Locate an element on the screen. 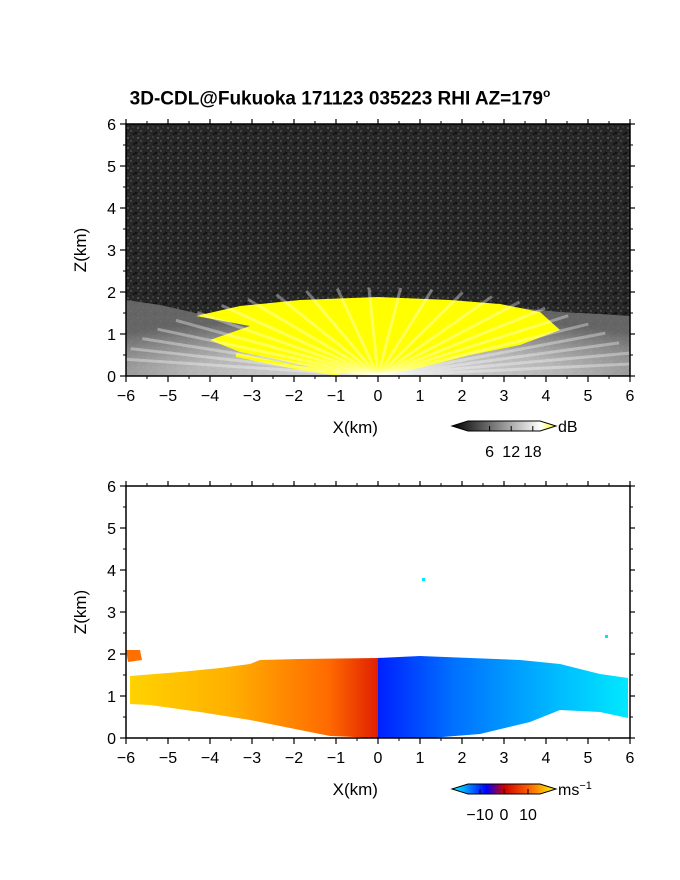  echo-saturated-region is located at coordinates (378, 336).